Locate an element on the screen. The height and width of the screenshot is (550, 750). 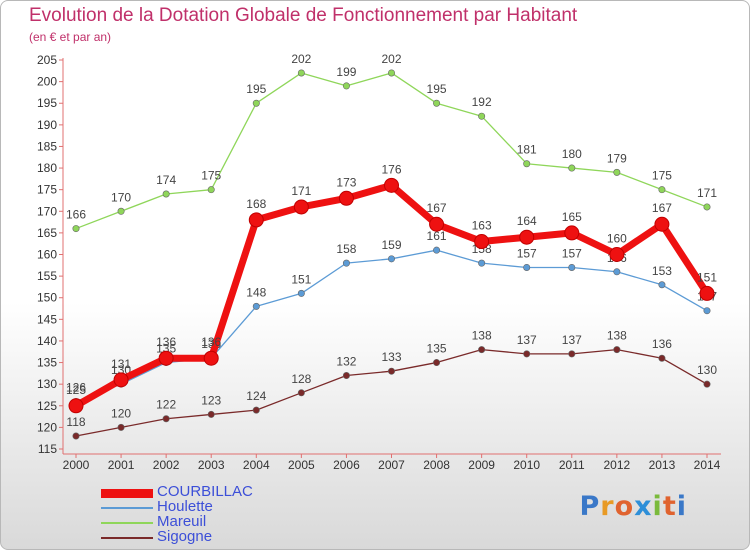
y-tick-label: 180 is located at coordinates (47, 168).